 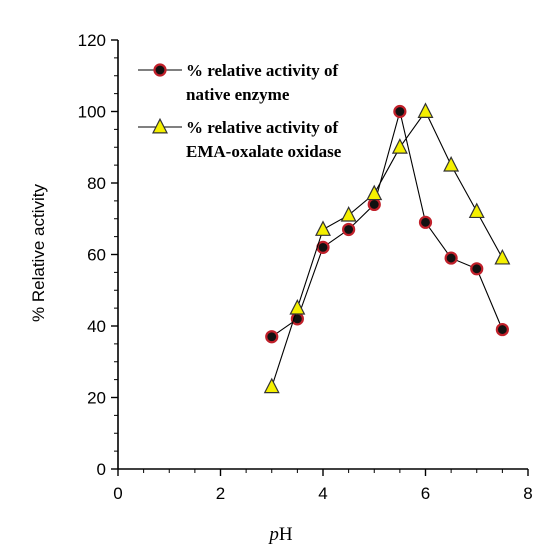 What do you see at coordinates (96, 326) in the screenshot?
I see `y-tick-label: 40` at bounding box center [96, 326].